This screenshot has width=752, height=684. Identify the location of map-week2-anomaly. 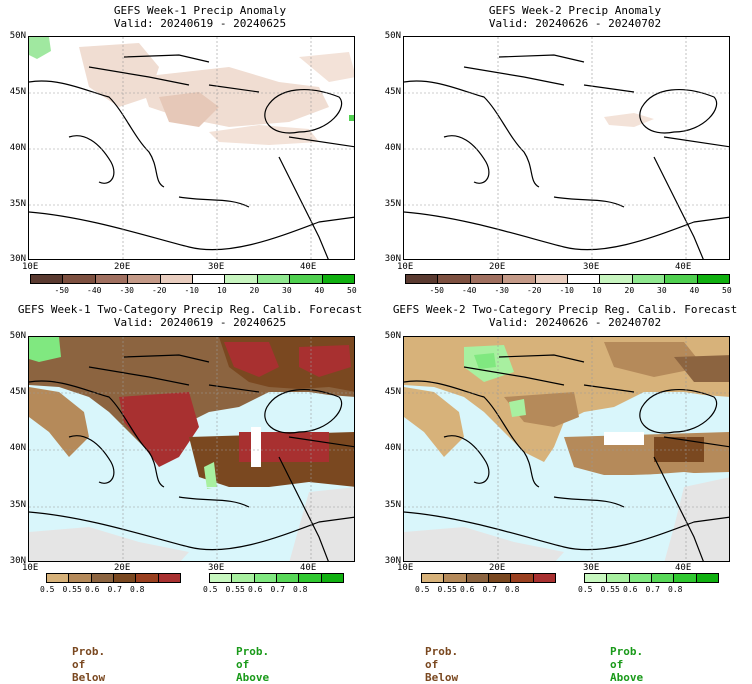
(566, 148).